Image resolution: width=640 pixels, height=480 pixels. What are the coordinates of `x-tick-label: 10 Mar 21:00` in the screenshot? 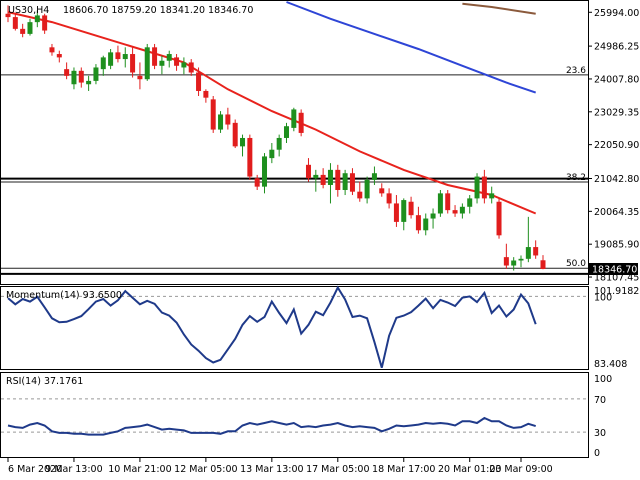 It's located at (139, 469).